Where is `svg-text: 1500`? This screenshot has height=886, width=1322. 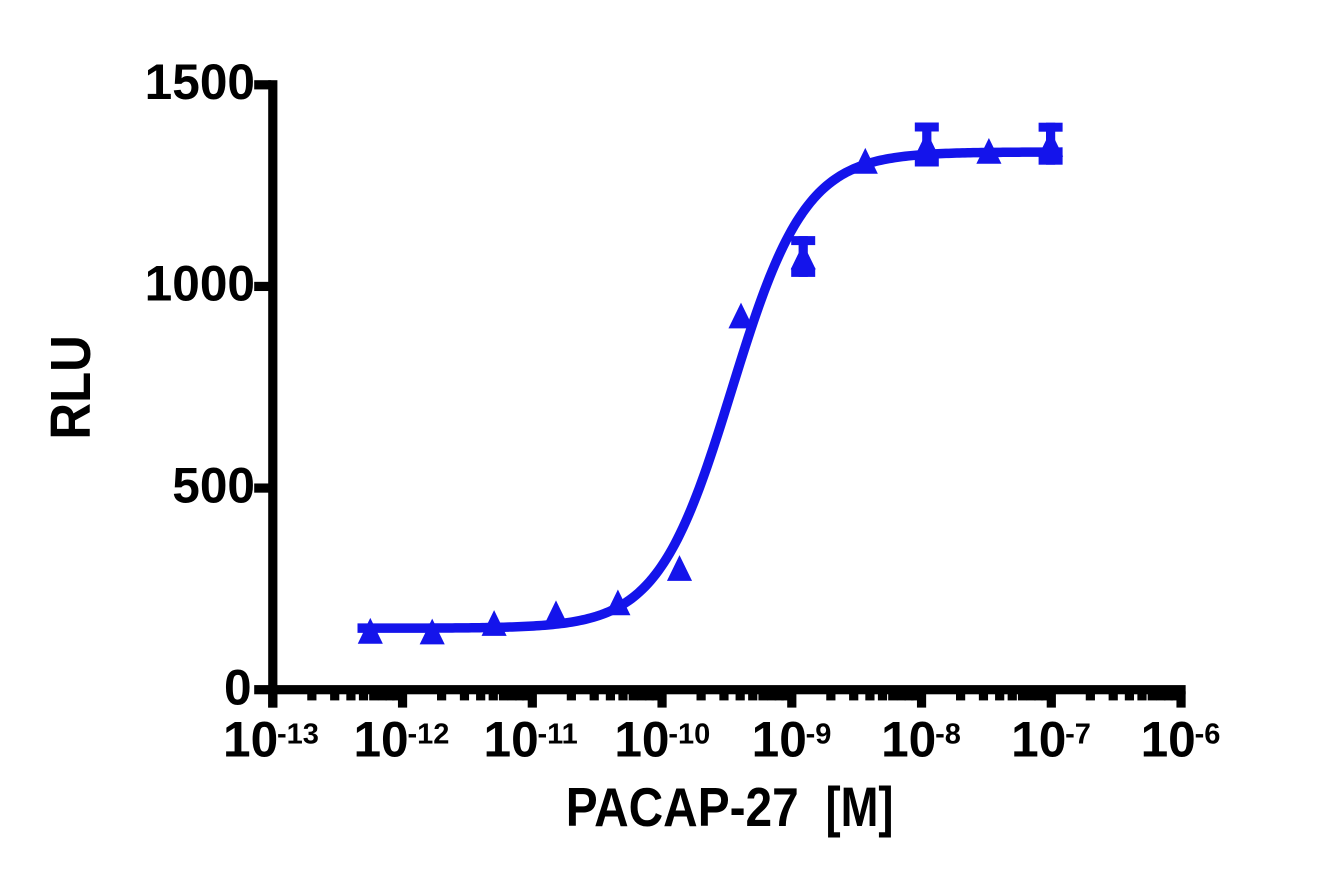 svg-text: 1500 is located at coordinates (200, 82).